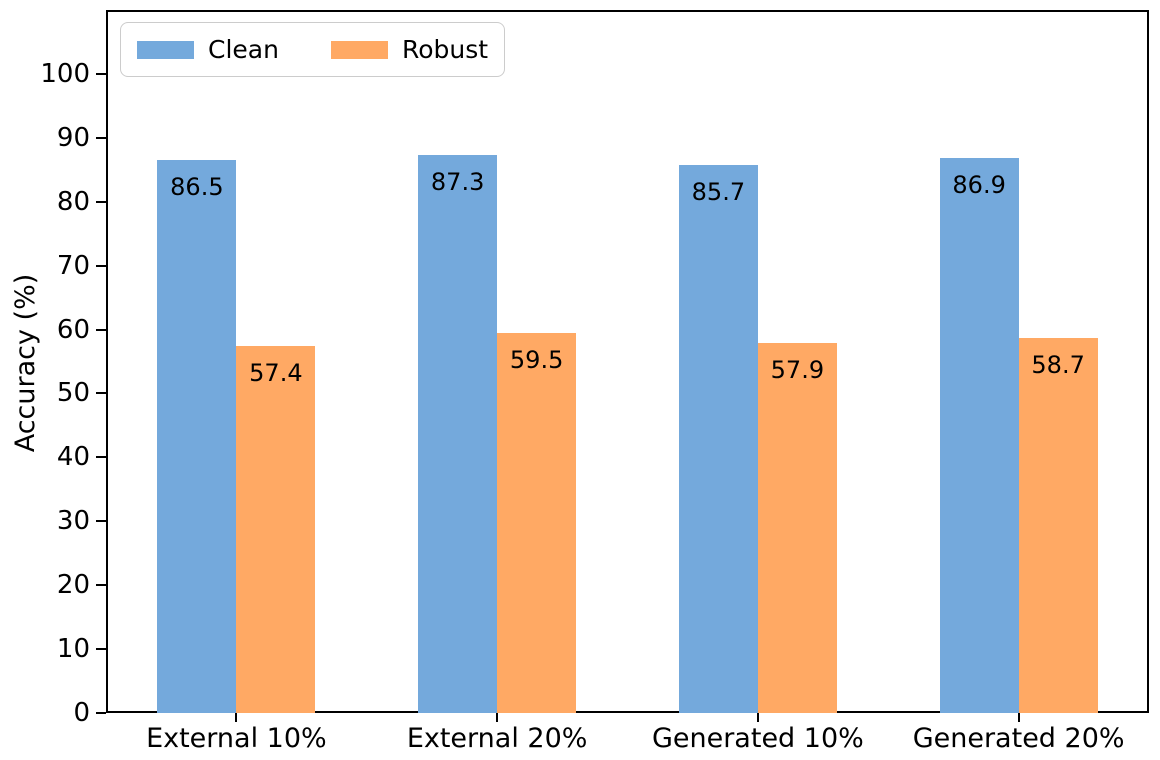  Describe the element at coordinates (445, 49) in the screenshot. I see `legend-label: Robust` at that location.